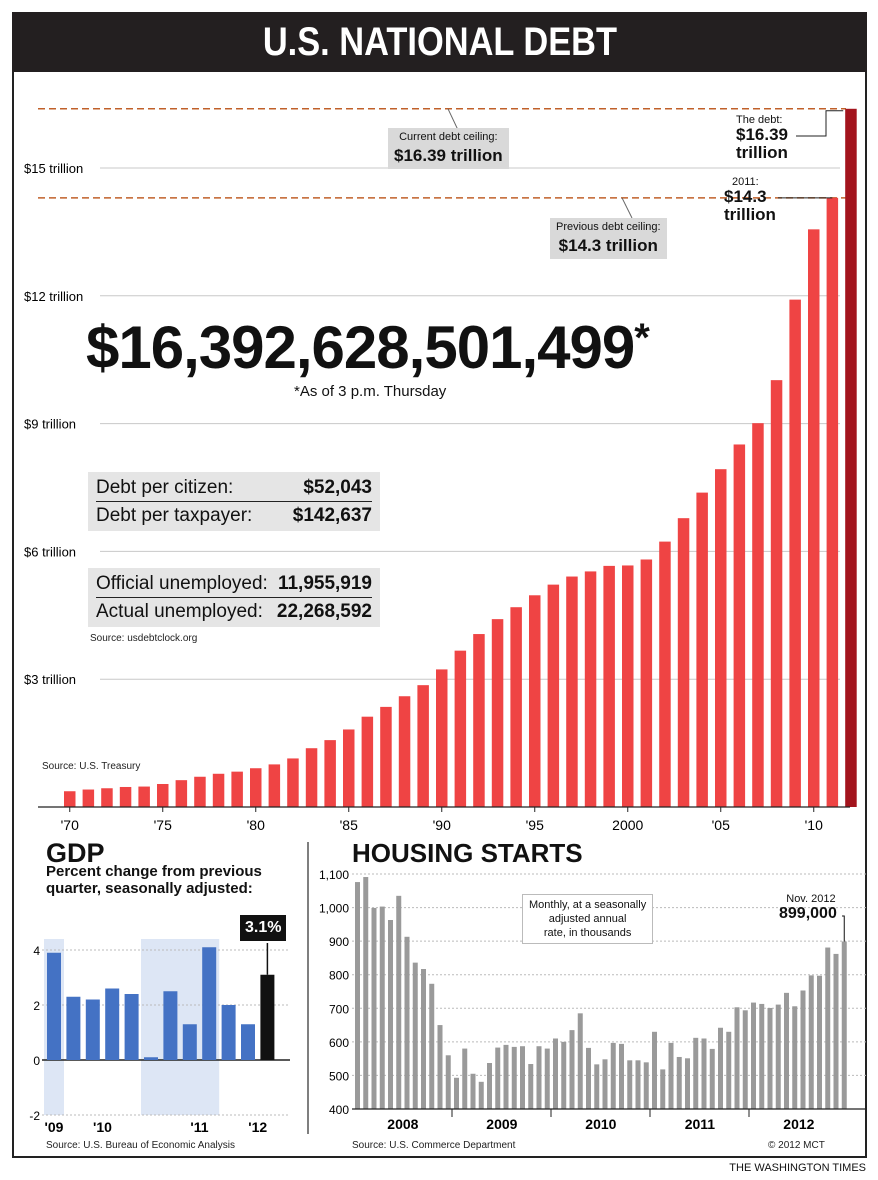  I want to click on debt-xtick-label: '90, so click(442, 825).